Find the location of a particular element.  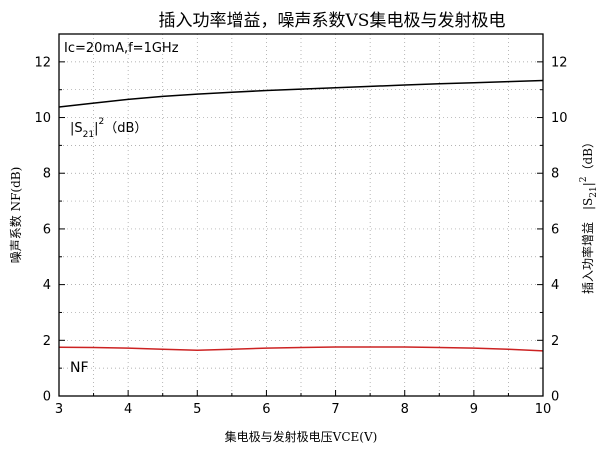

y-tick-label-right: 12 is located at coordinates (559, 62).